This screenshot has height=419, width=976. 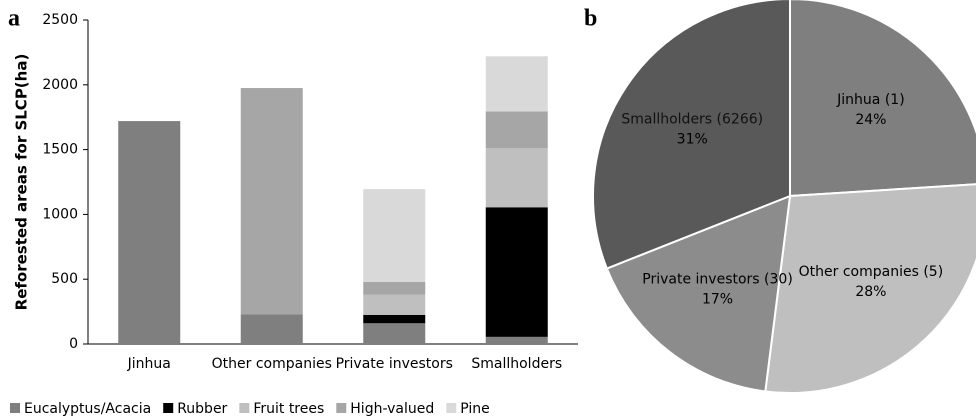 What do you see at coordinates (60, 20) in the screenshot?
I see `y-tick-label: 2500` at bounding box center [60, 20].